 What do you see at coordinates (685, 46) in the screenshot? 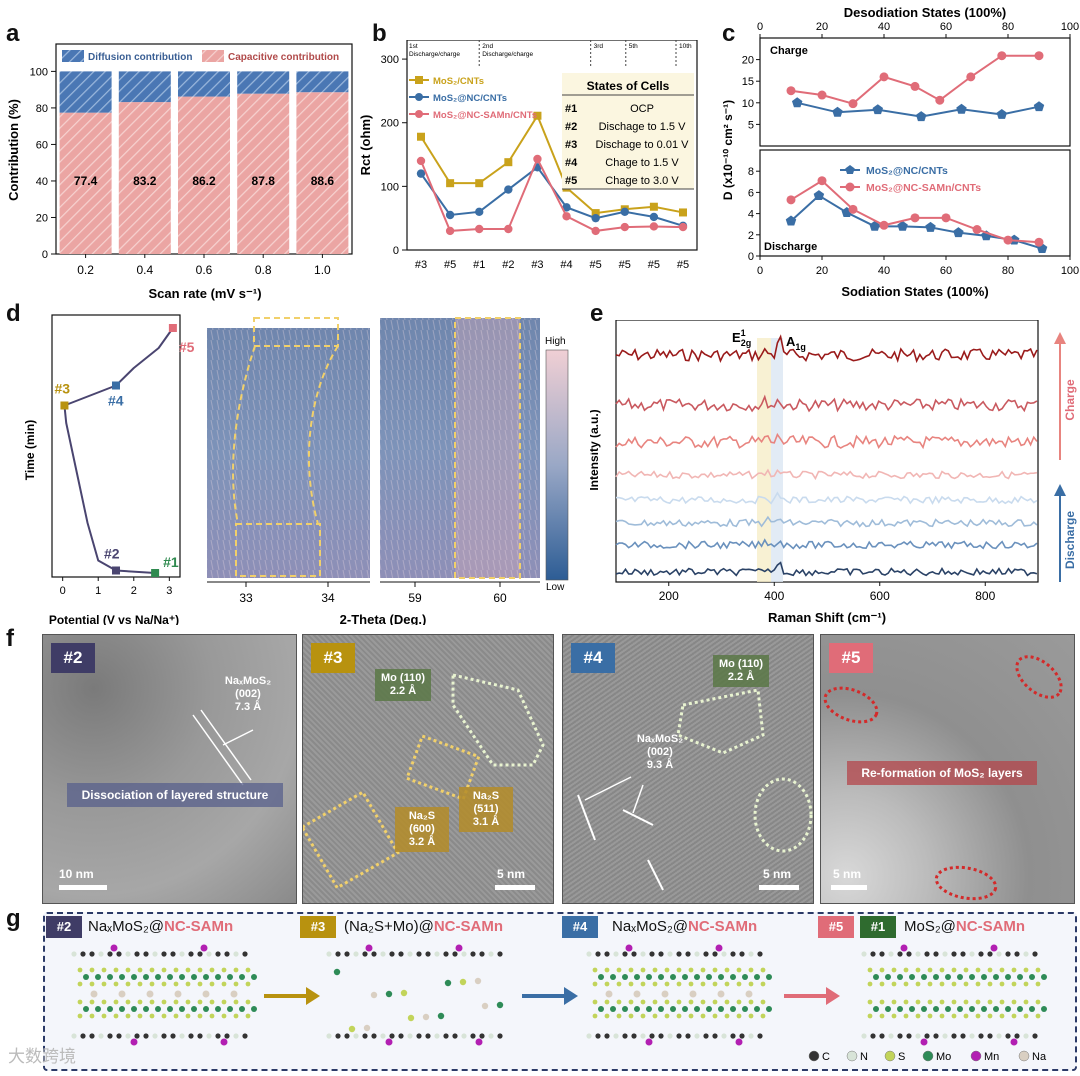
I see `cycle-label: 10th` at bounding box center [685, 46].